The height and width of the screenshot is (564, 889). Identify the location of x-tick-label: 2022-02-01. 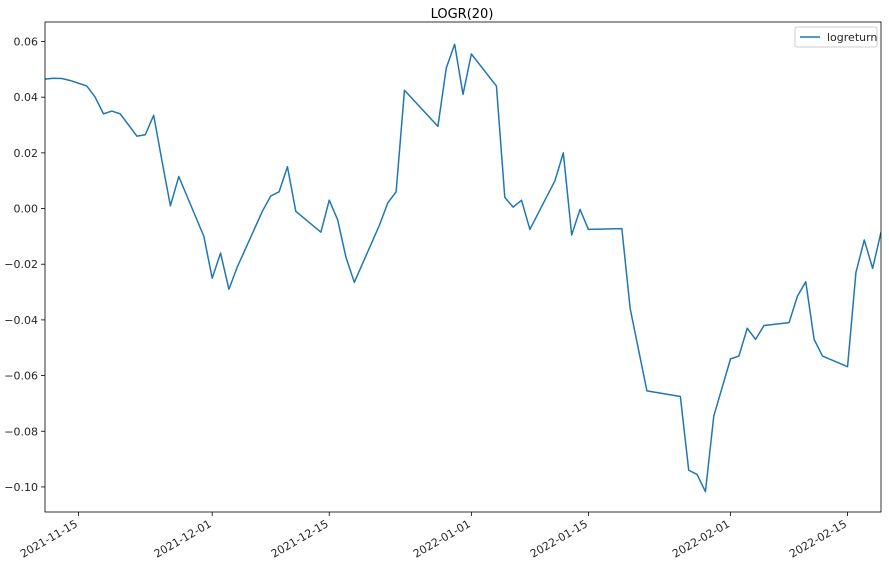
(701, 538).